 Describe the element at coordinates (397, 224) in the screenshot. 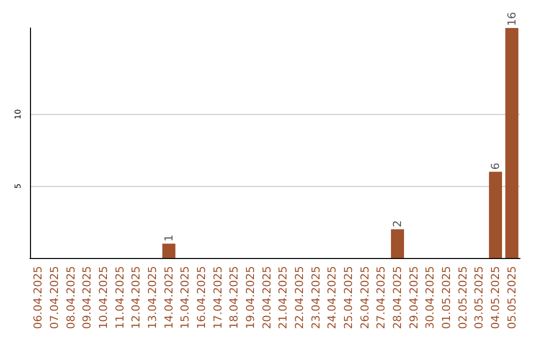

I see `data-label: 2` at that location.